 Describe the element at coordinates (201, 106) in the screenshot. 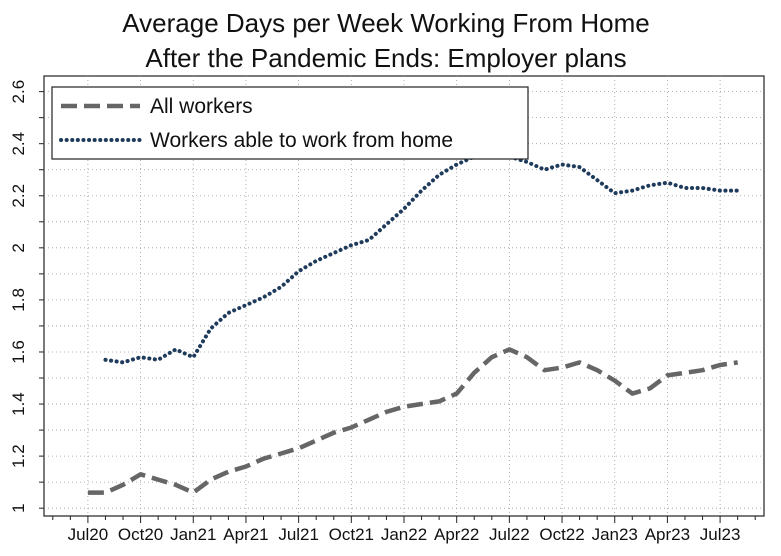

I see `legend-label-all-workers: All workers` at that location.